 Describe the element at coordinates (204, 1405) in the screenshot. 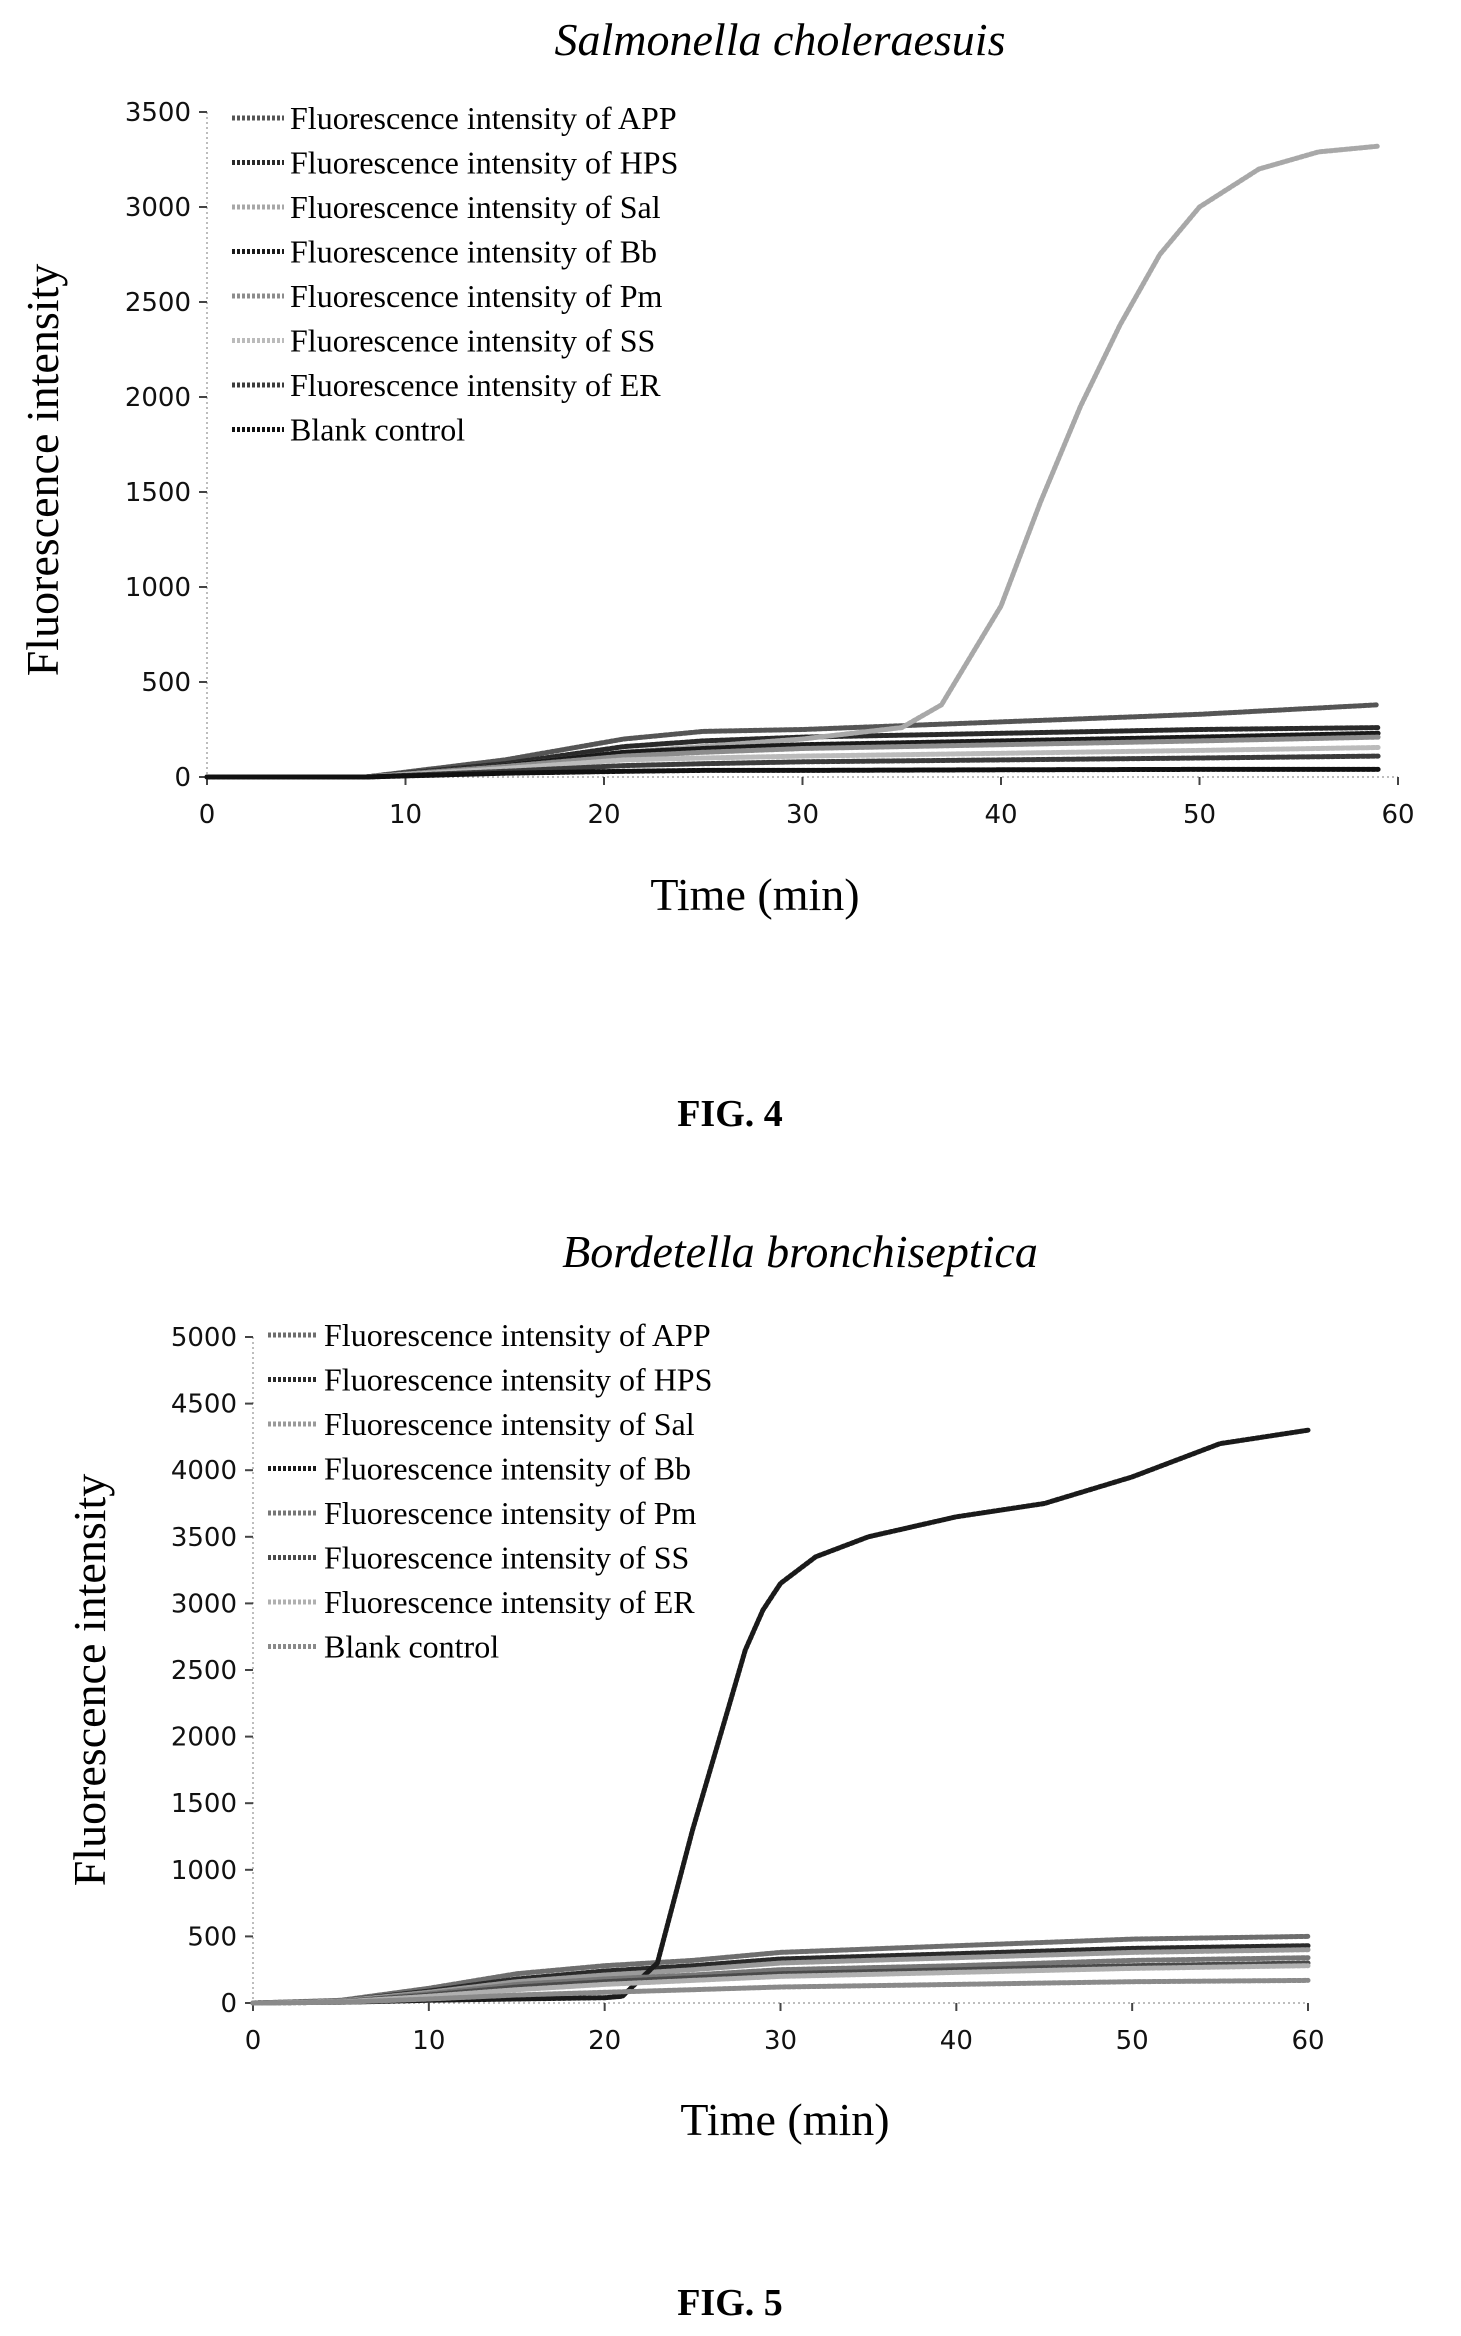

I see `y-tick-label: 4500` at that location.